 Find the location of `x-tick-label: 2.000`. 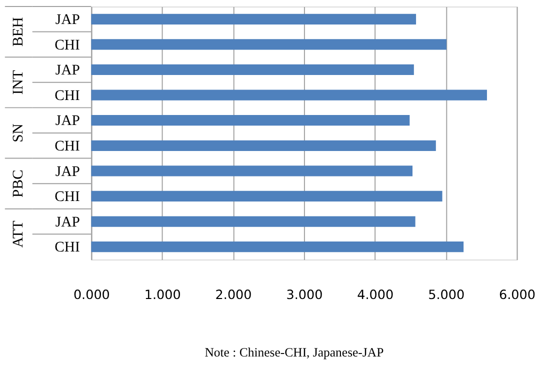

x-tick-label: 2.000 is located at coordinates (233, 296).